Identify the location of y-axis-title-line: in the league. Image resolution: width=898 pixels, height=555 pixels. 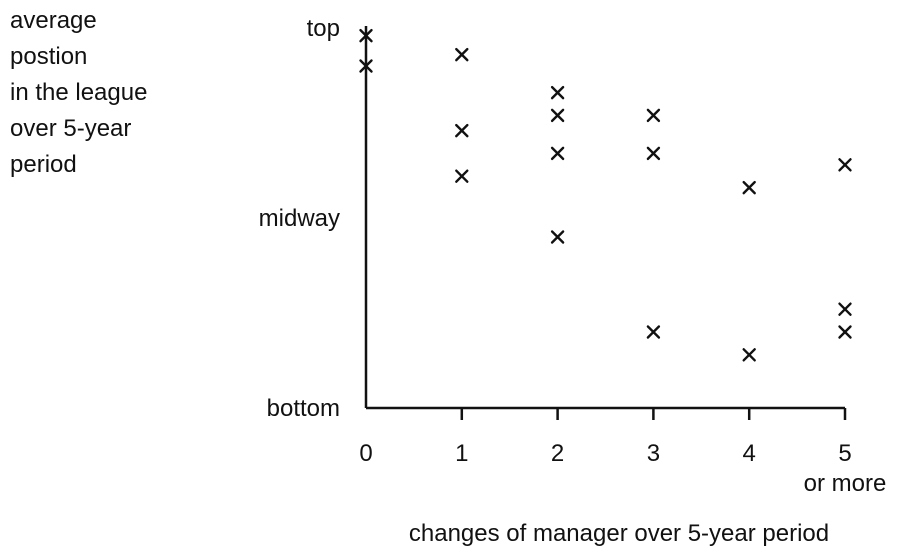
(78, 92).